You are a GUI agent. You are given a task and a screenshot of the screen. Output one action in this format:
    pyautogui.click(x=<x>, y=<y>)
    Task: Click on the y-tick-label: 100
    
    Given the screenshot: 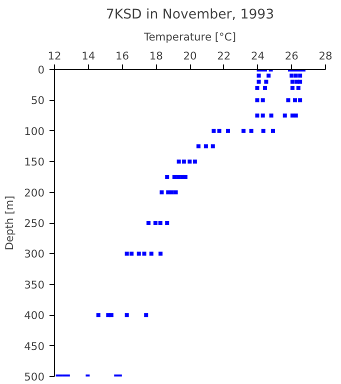 What is the action you would take?
    pyautogui.click(x=34, y=131)
    